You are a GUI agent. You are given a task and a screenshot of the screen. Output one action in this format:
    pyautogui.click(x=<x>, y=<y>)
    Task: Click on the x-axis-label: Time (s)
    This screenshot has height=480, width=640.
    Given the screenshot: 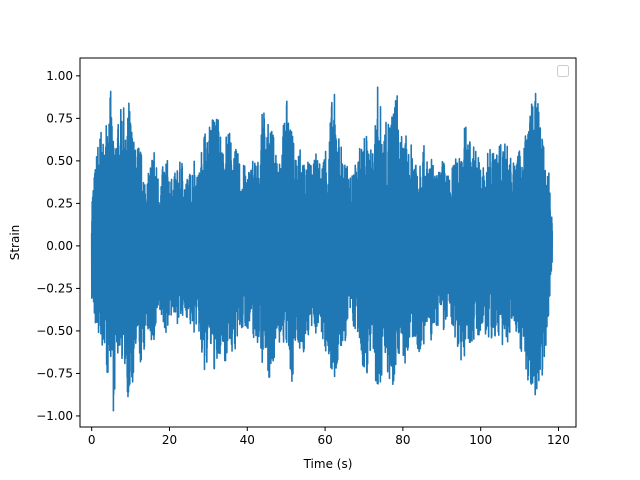 What is the action you would take?
    pyautogui.click(x=328, y=464)
    